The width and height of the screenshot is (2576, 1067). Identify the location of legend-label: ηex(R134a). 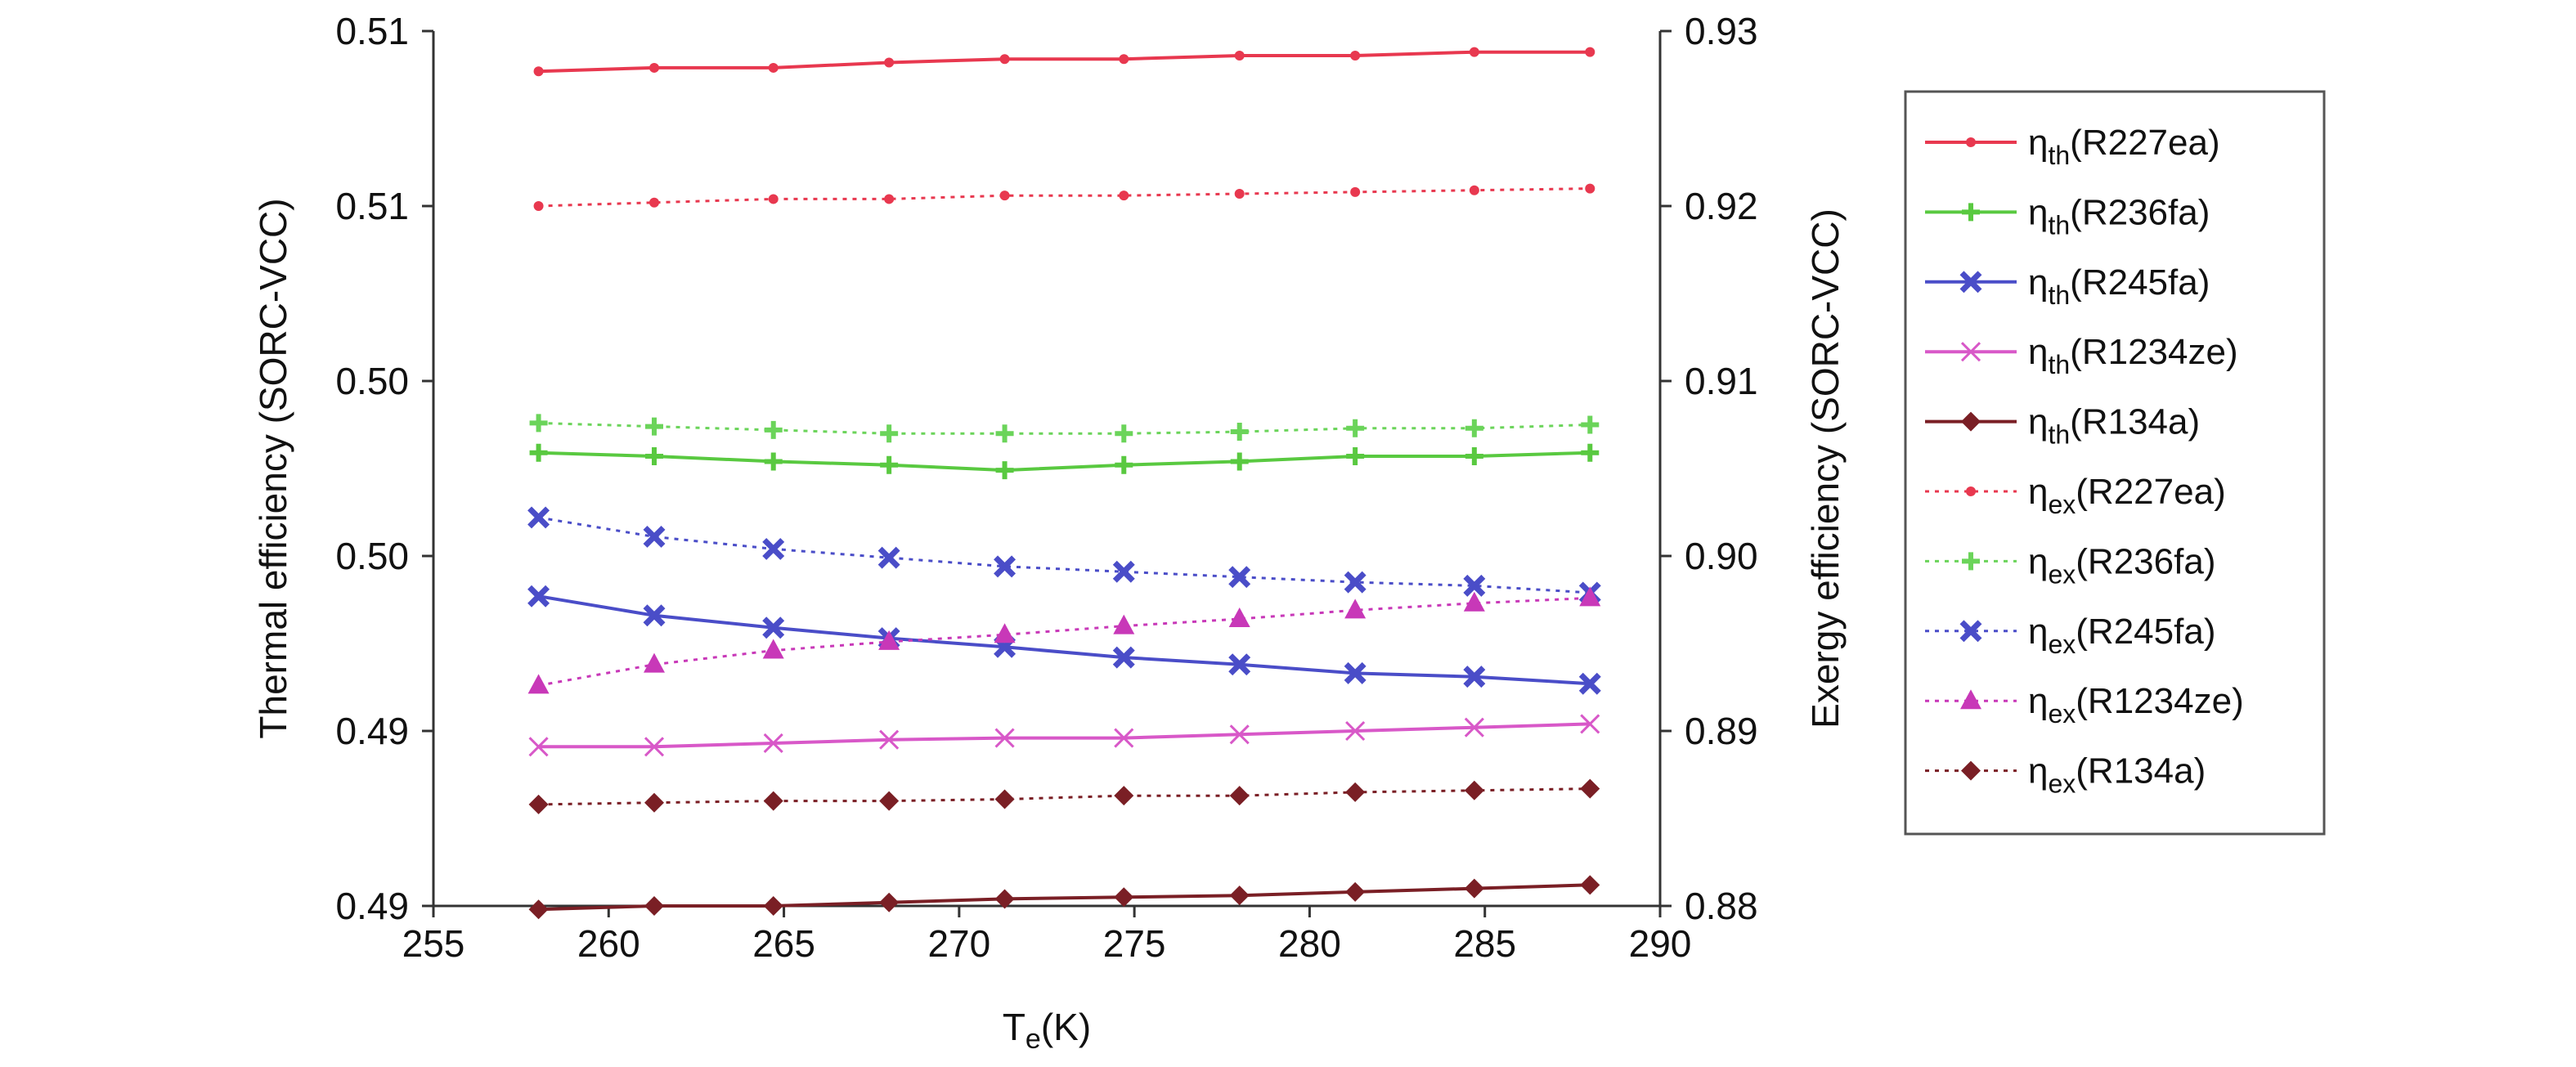
(2117, 775).